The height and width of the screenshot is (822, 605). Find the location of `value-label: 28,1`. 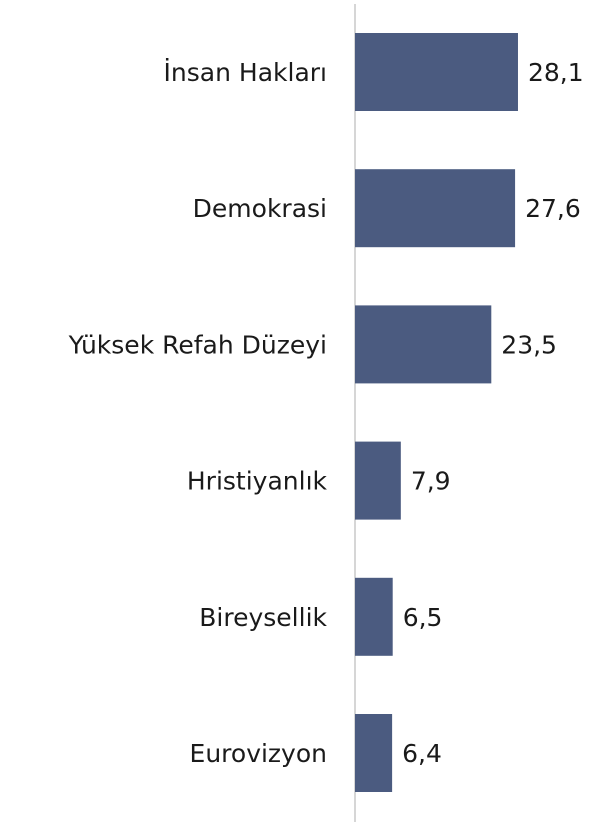

value-label: 28,1 is located at coordinates (556, 72).